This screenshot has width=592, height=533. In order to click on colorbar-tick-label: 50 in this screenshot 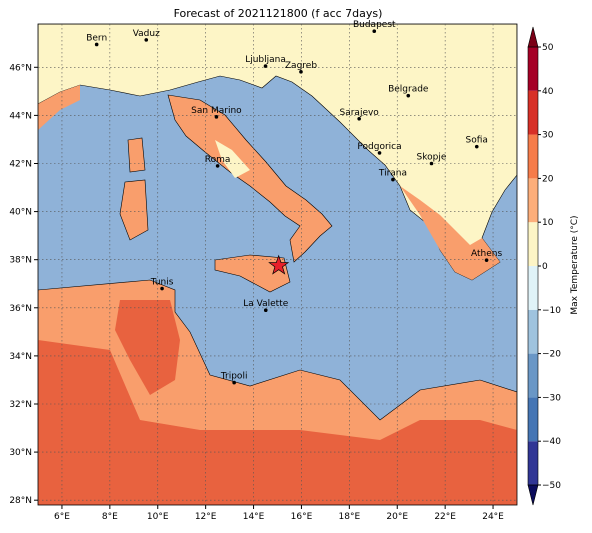, I will do `click(548, 48)`.